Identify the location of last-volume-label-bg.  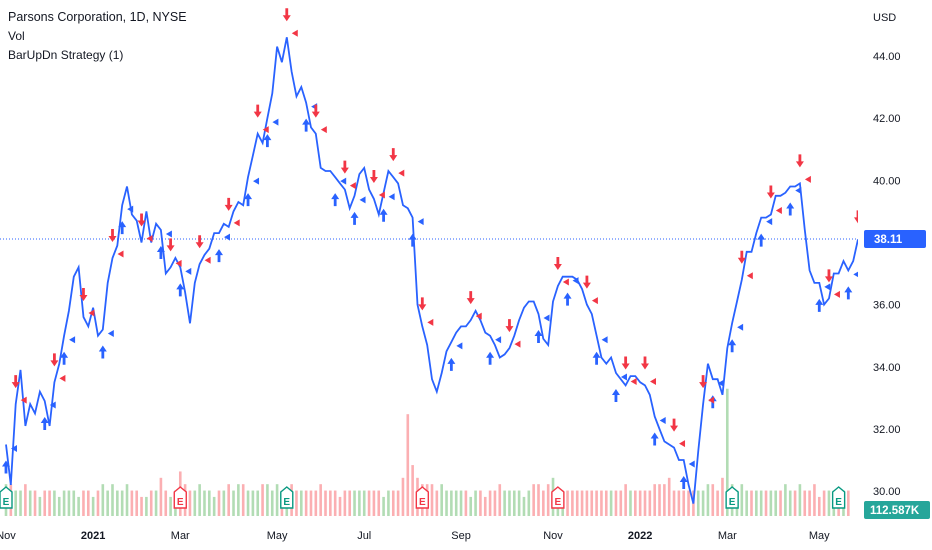
(897, 510).